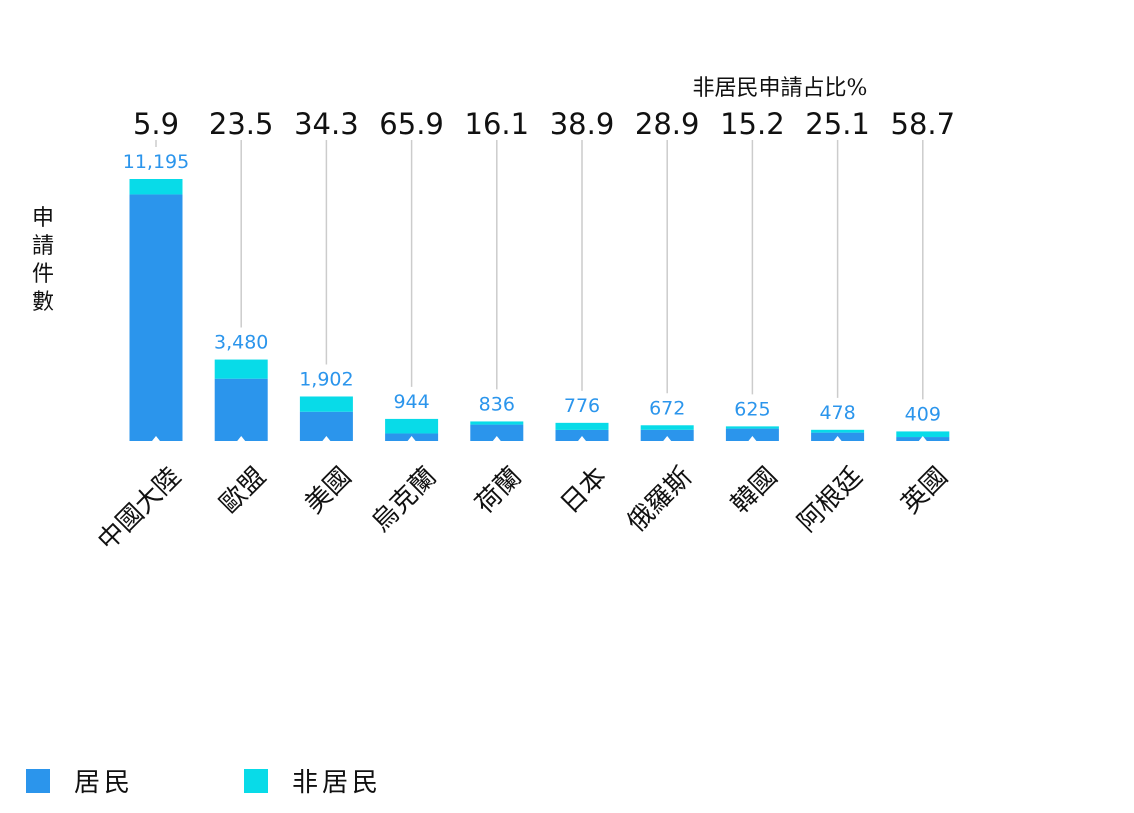 The height and width of the screenshot is (813, 1134). What do you see at coordinates (337, 780) in the screenshot?
I see `legend-label-non-resident: 非居民` at bounding box center [337, 780].